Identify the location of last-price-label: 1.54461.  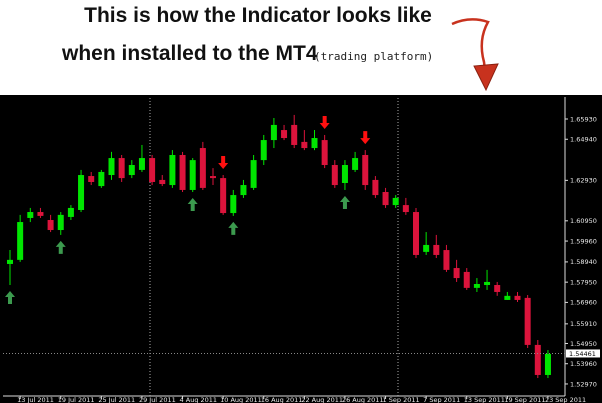
(582, 354).